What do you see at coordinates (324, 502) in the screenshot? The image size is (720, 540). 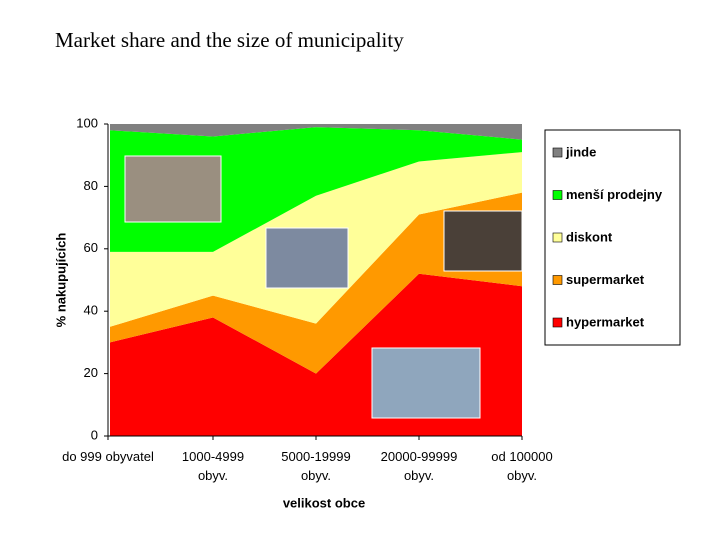 I see `x-axis-title: velikost obce` at bounding box center [324, 502].